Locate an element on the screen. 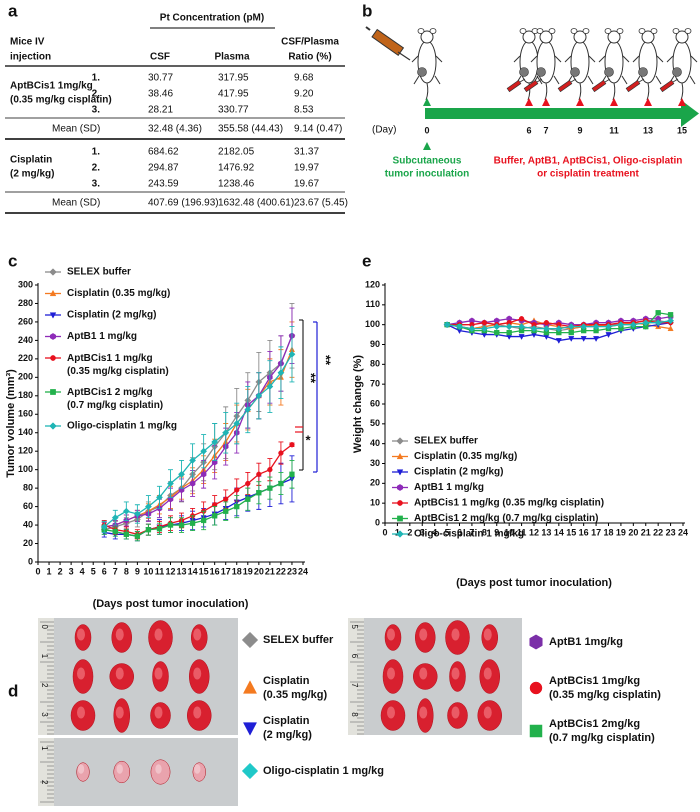 Image resolution: width=700 pixels, height=812 pixels. x-tick-label: 15 is located at coordinates (204, 571).